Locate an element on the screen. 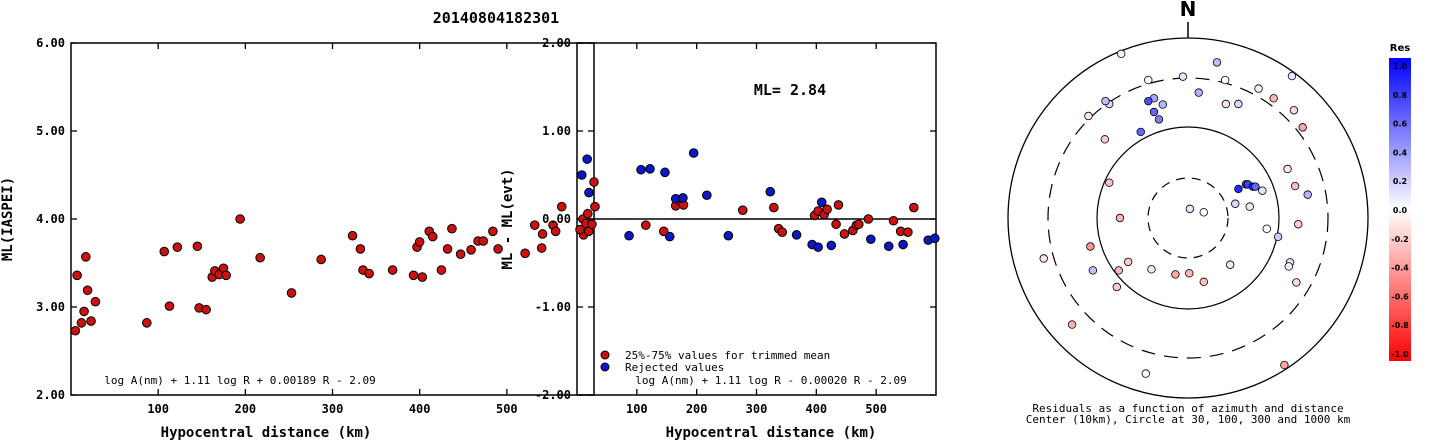  colorbar-tick-label: 0.0 is located at coordinates (1400, 210).